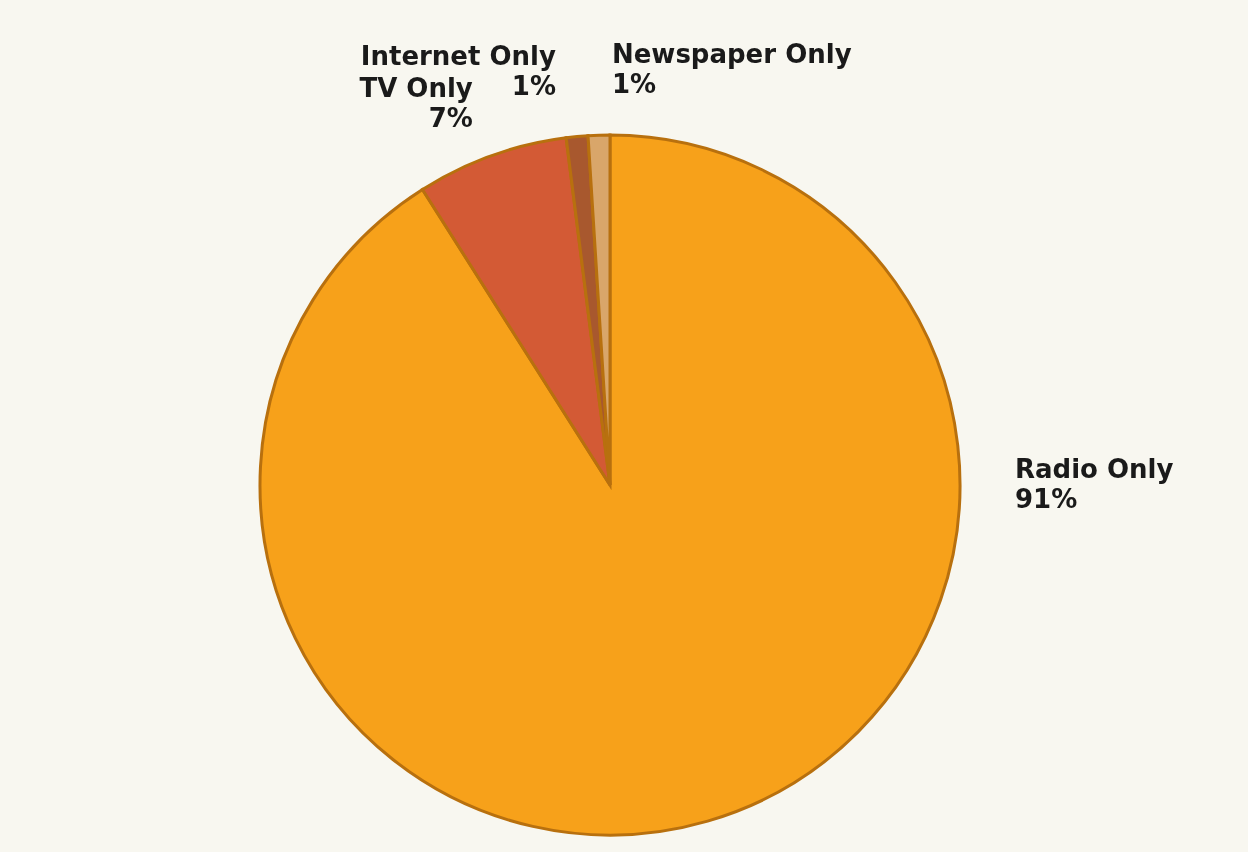  What do you see at coordinates (1094, 469) in the screenshot?
I see `slice-label: Radio Only` at bounding box center [1094, 469].